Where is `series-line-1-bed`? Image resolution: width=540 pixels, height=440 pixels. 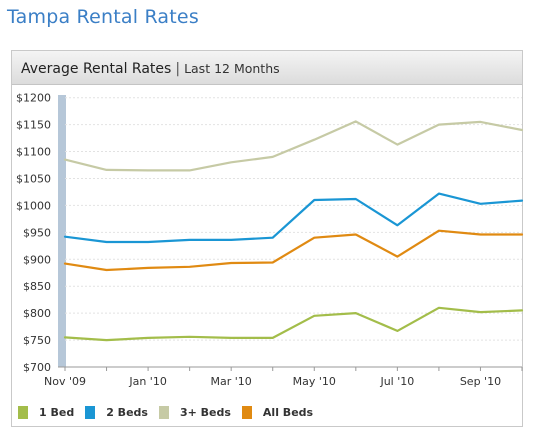
series-line-1-bed is located at coordinates (293, 324).